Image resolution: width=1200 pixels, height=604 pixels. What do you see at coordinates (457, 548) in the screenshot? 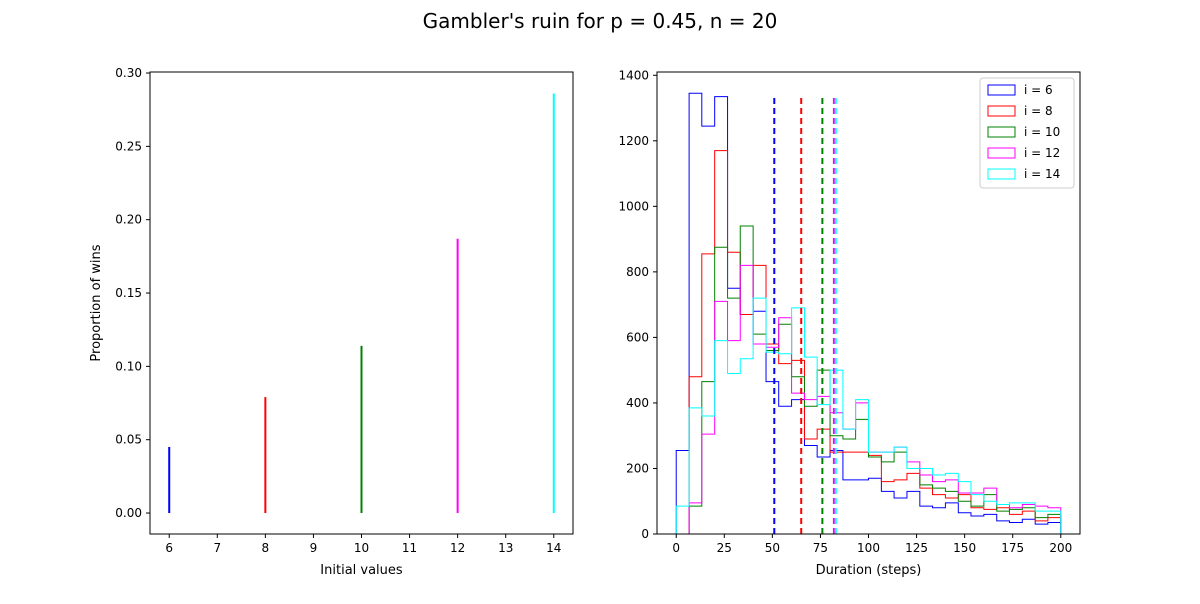
I see `left-x-tick-label: 12` at bounding box center [457, 548].